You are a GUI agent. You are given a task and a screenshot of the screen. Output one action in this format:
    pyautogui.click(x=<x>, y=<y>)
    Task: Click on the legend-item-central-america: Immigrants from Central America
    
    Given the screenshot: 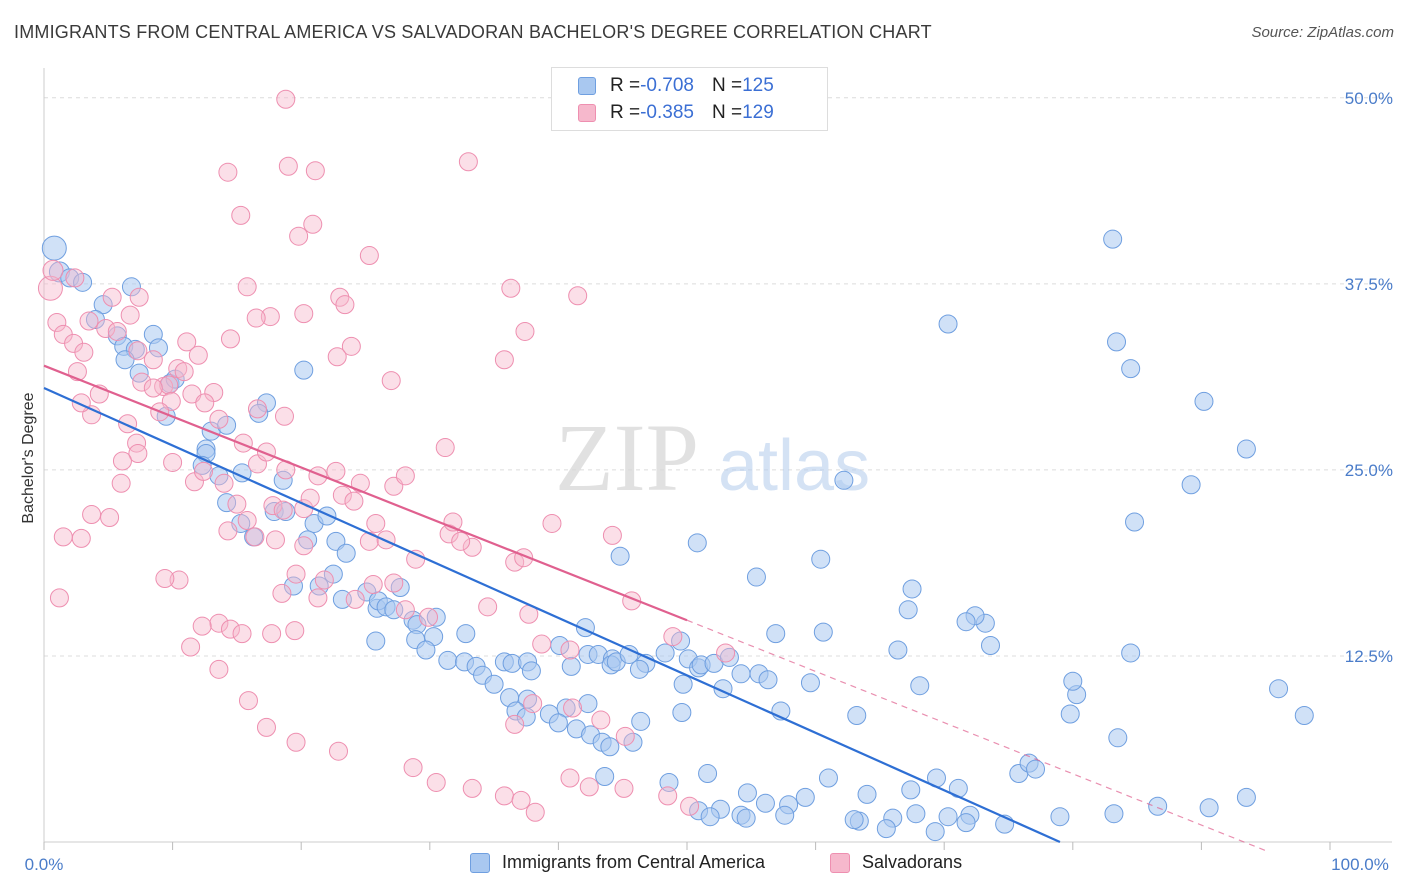 What is the action you would take?
    pyautogui.click(x=617, y=862)
    